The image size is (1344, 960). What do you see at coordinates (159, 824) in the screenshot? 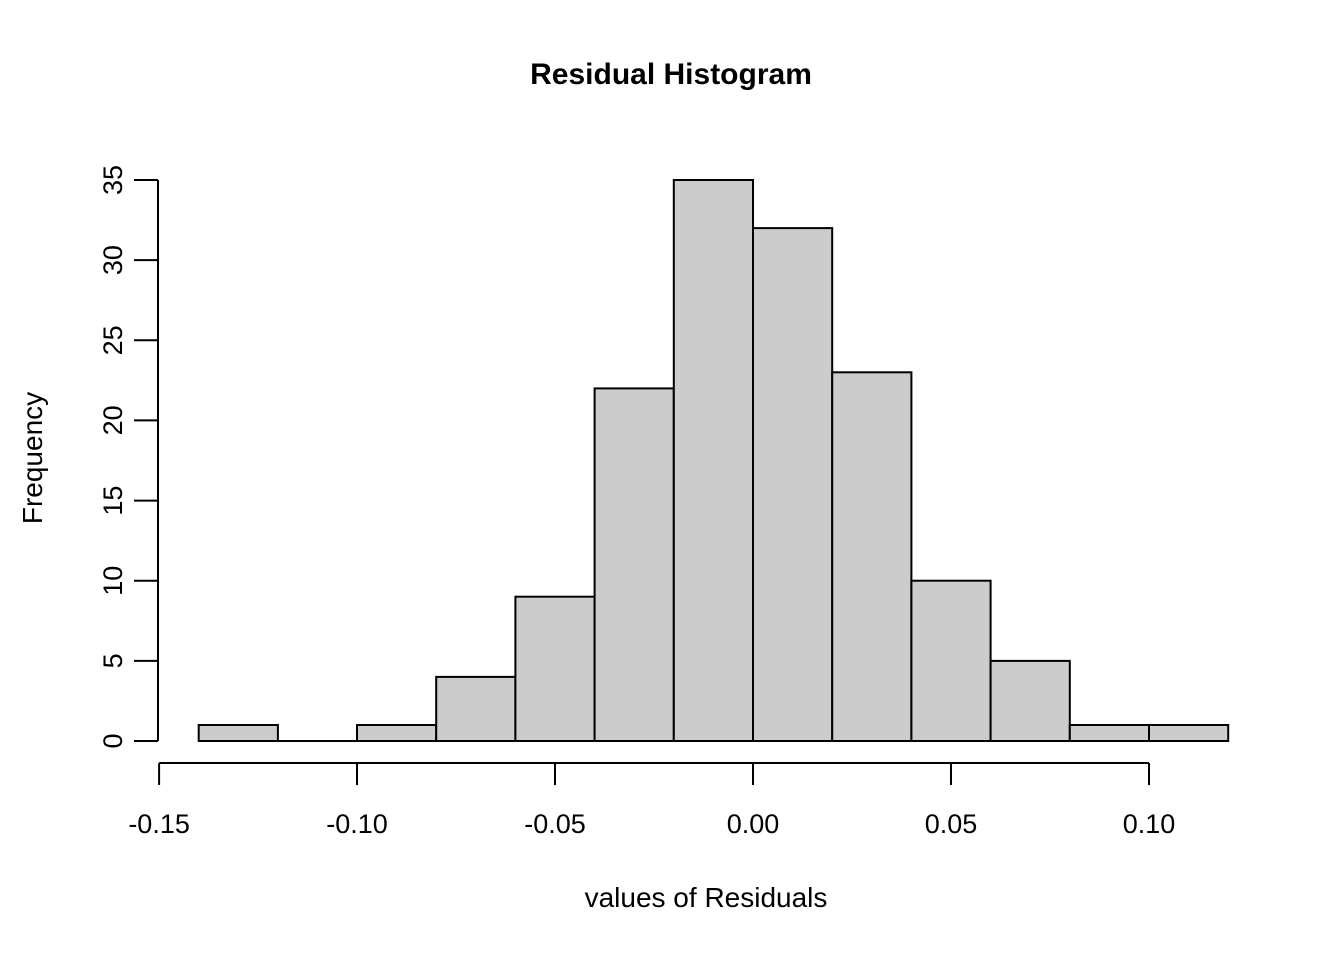
I see `x-tick-label: -0.15` at bounding box center [159, 824].